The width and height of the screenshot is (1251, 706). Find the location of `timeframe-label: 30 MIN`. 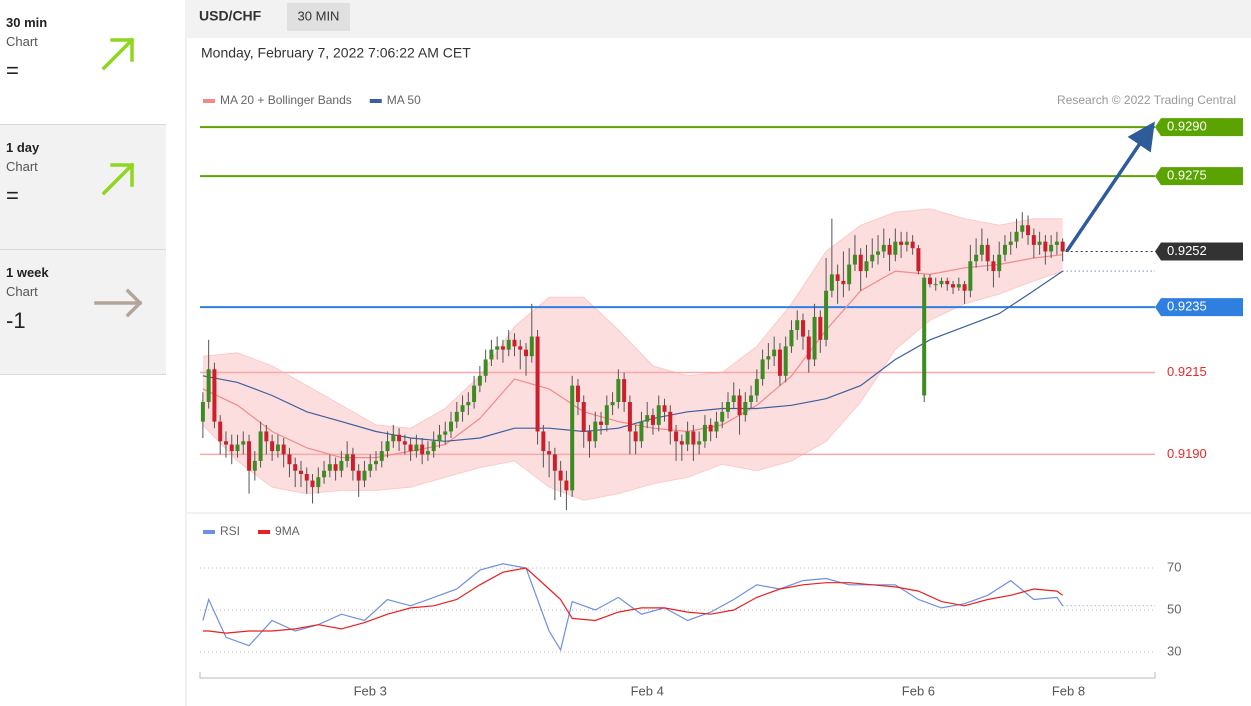

timeframe-label: 30 MIN is located at coordinates (319, 15).